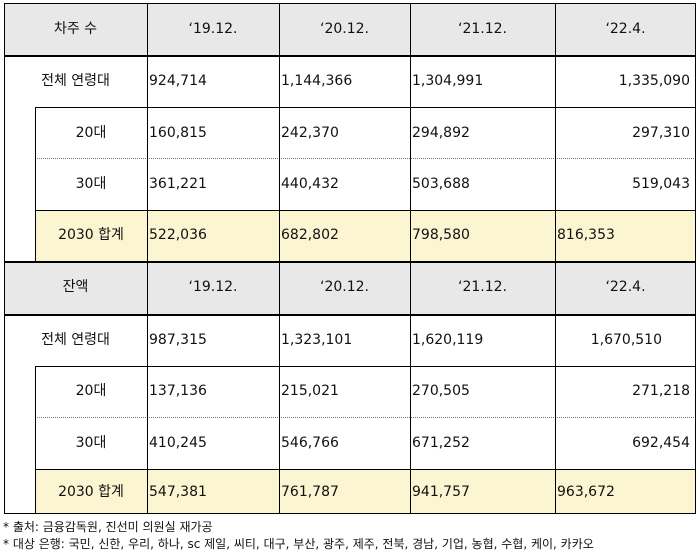 This screenshot has width=700, height=557. Describe the element at coordinates (661, 184) in the screenshot. I see `section1-row-30s-value-4: 519,043` at that location.